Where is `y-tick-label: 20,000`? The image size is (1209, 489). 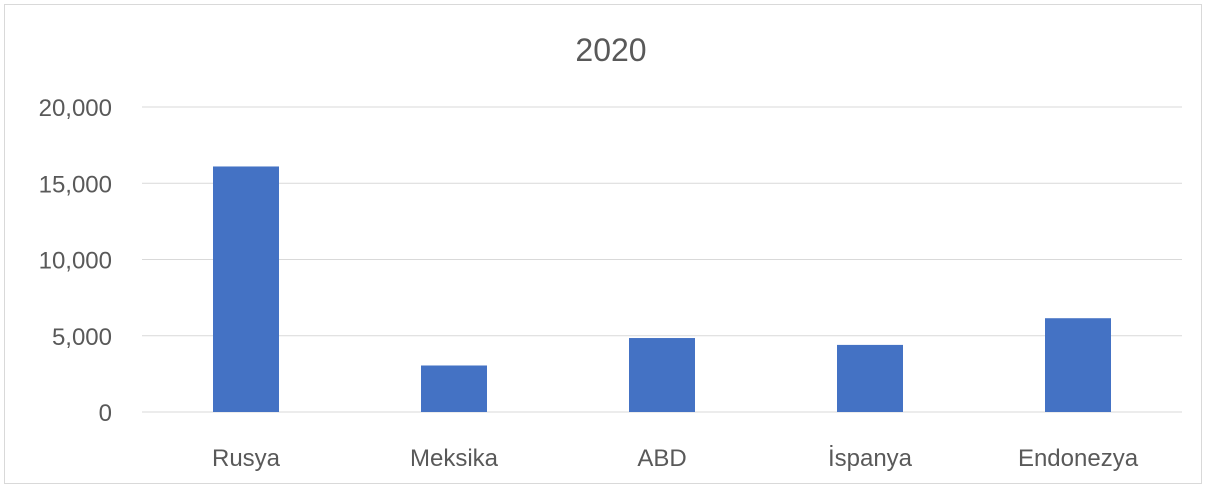 y-tick-label: 20,000 is located at coordinates (75, 108).